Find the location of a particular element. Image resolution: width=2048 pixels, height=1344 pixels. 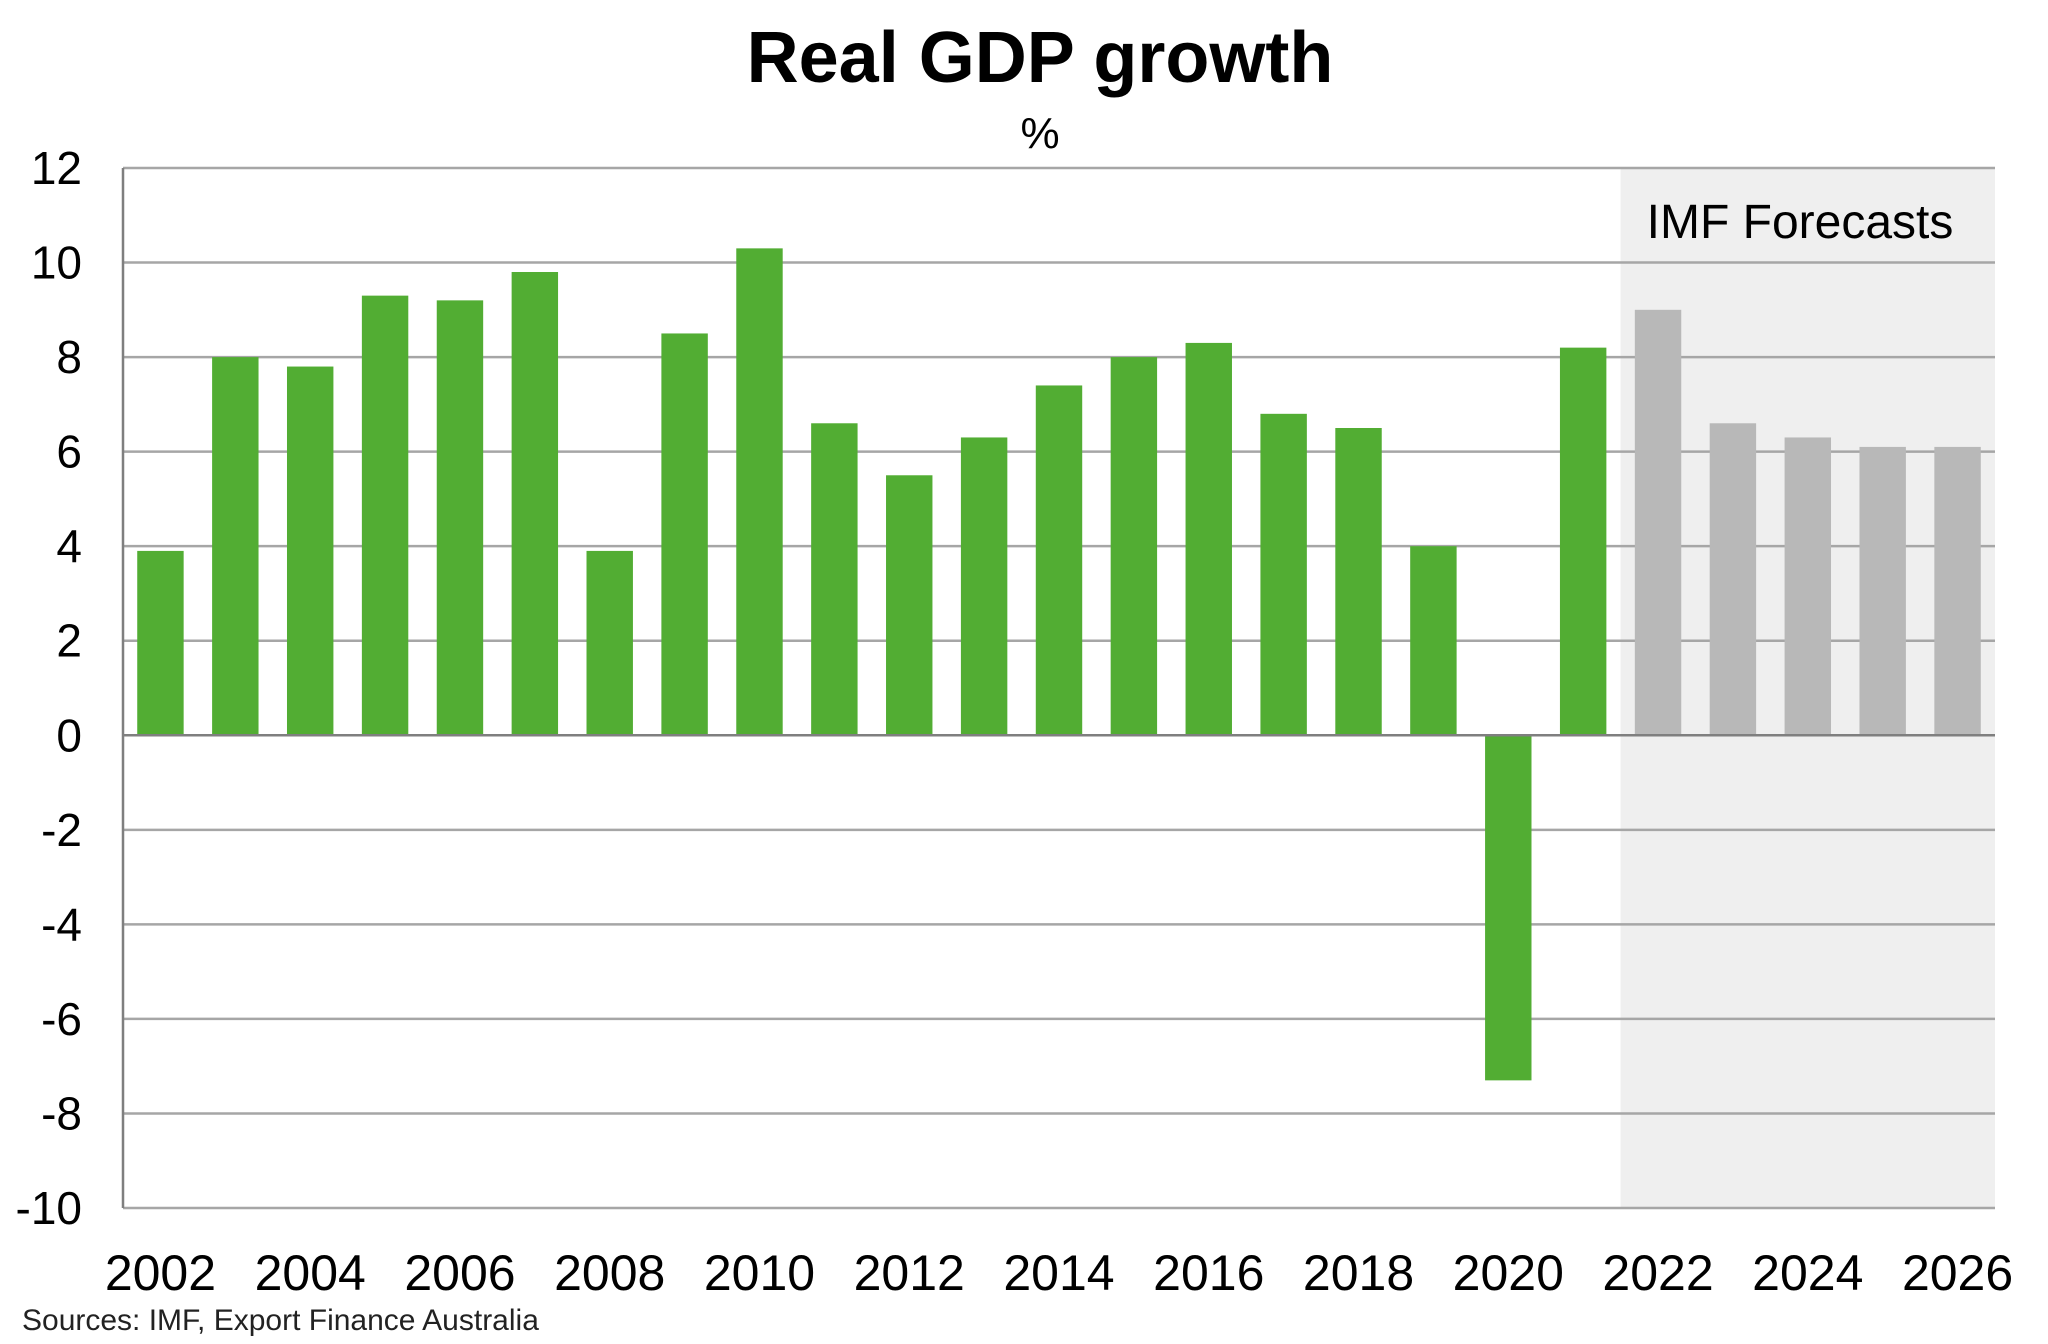

bar-2021 is located at coordinates (1583, 541).